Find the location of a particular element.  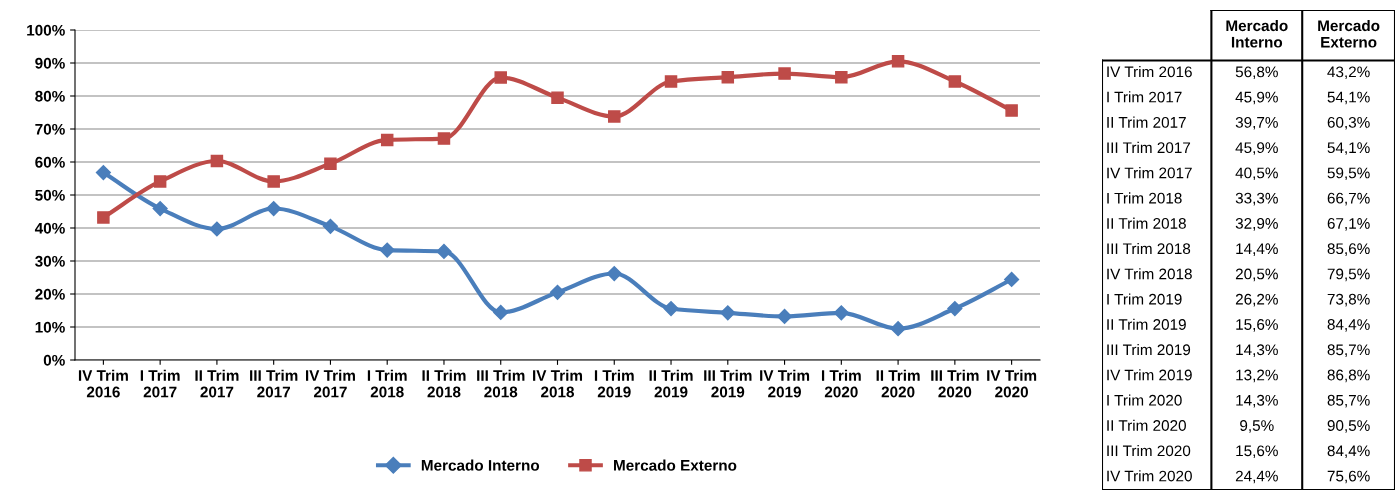

text: 86,8% is located at coordinates (1348, 376).